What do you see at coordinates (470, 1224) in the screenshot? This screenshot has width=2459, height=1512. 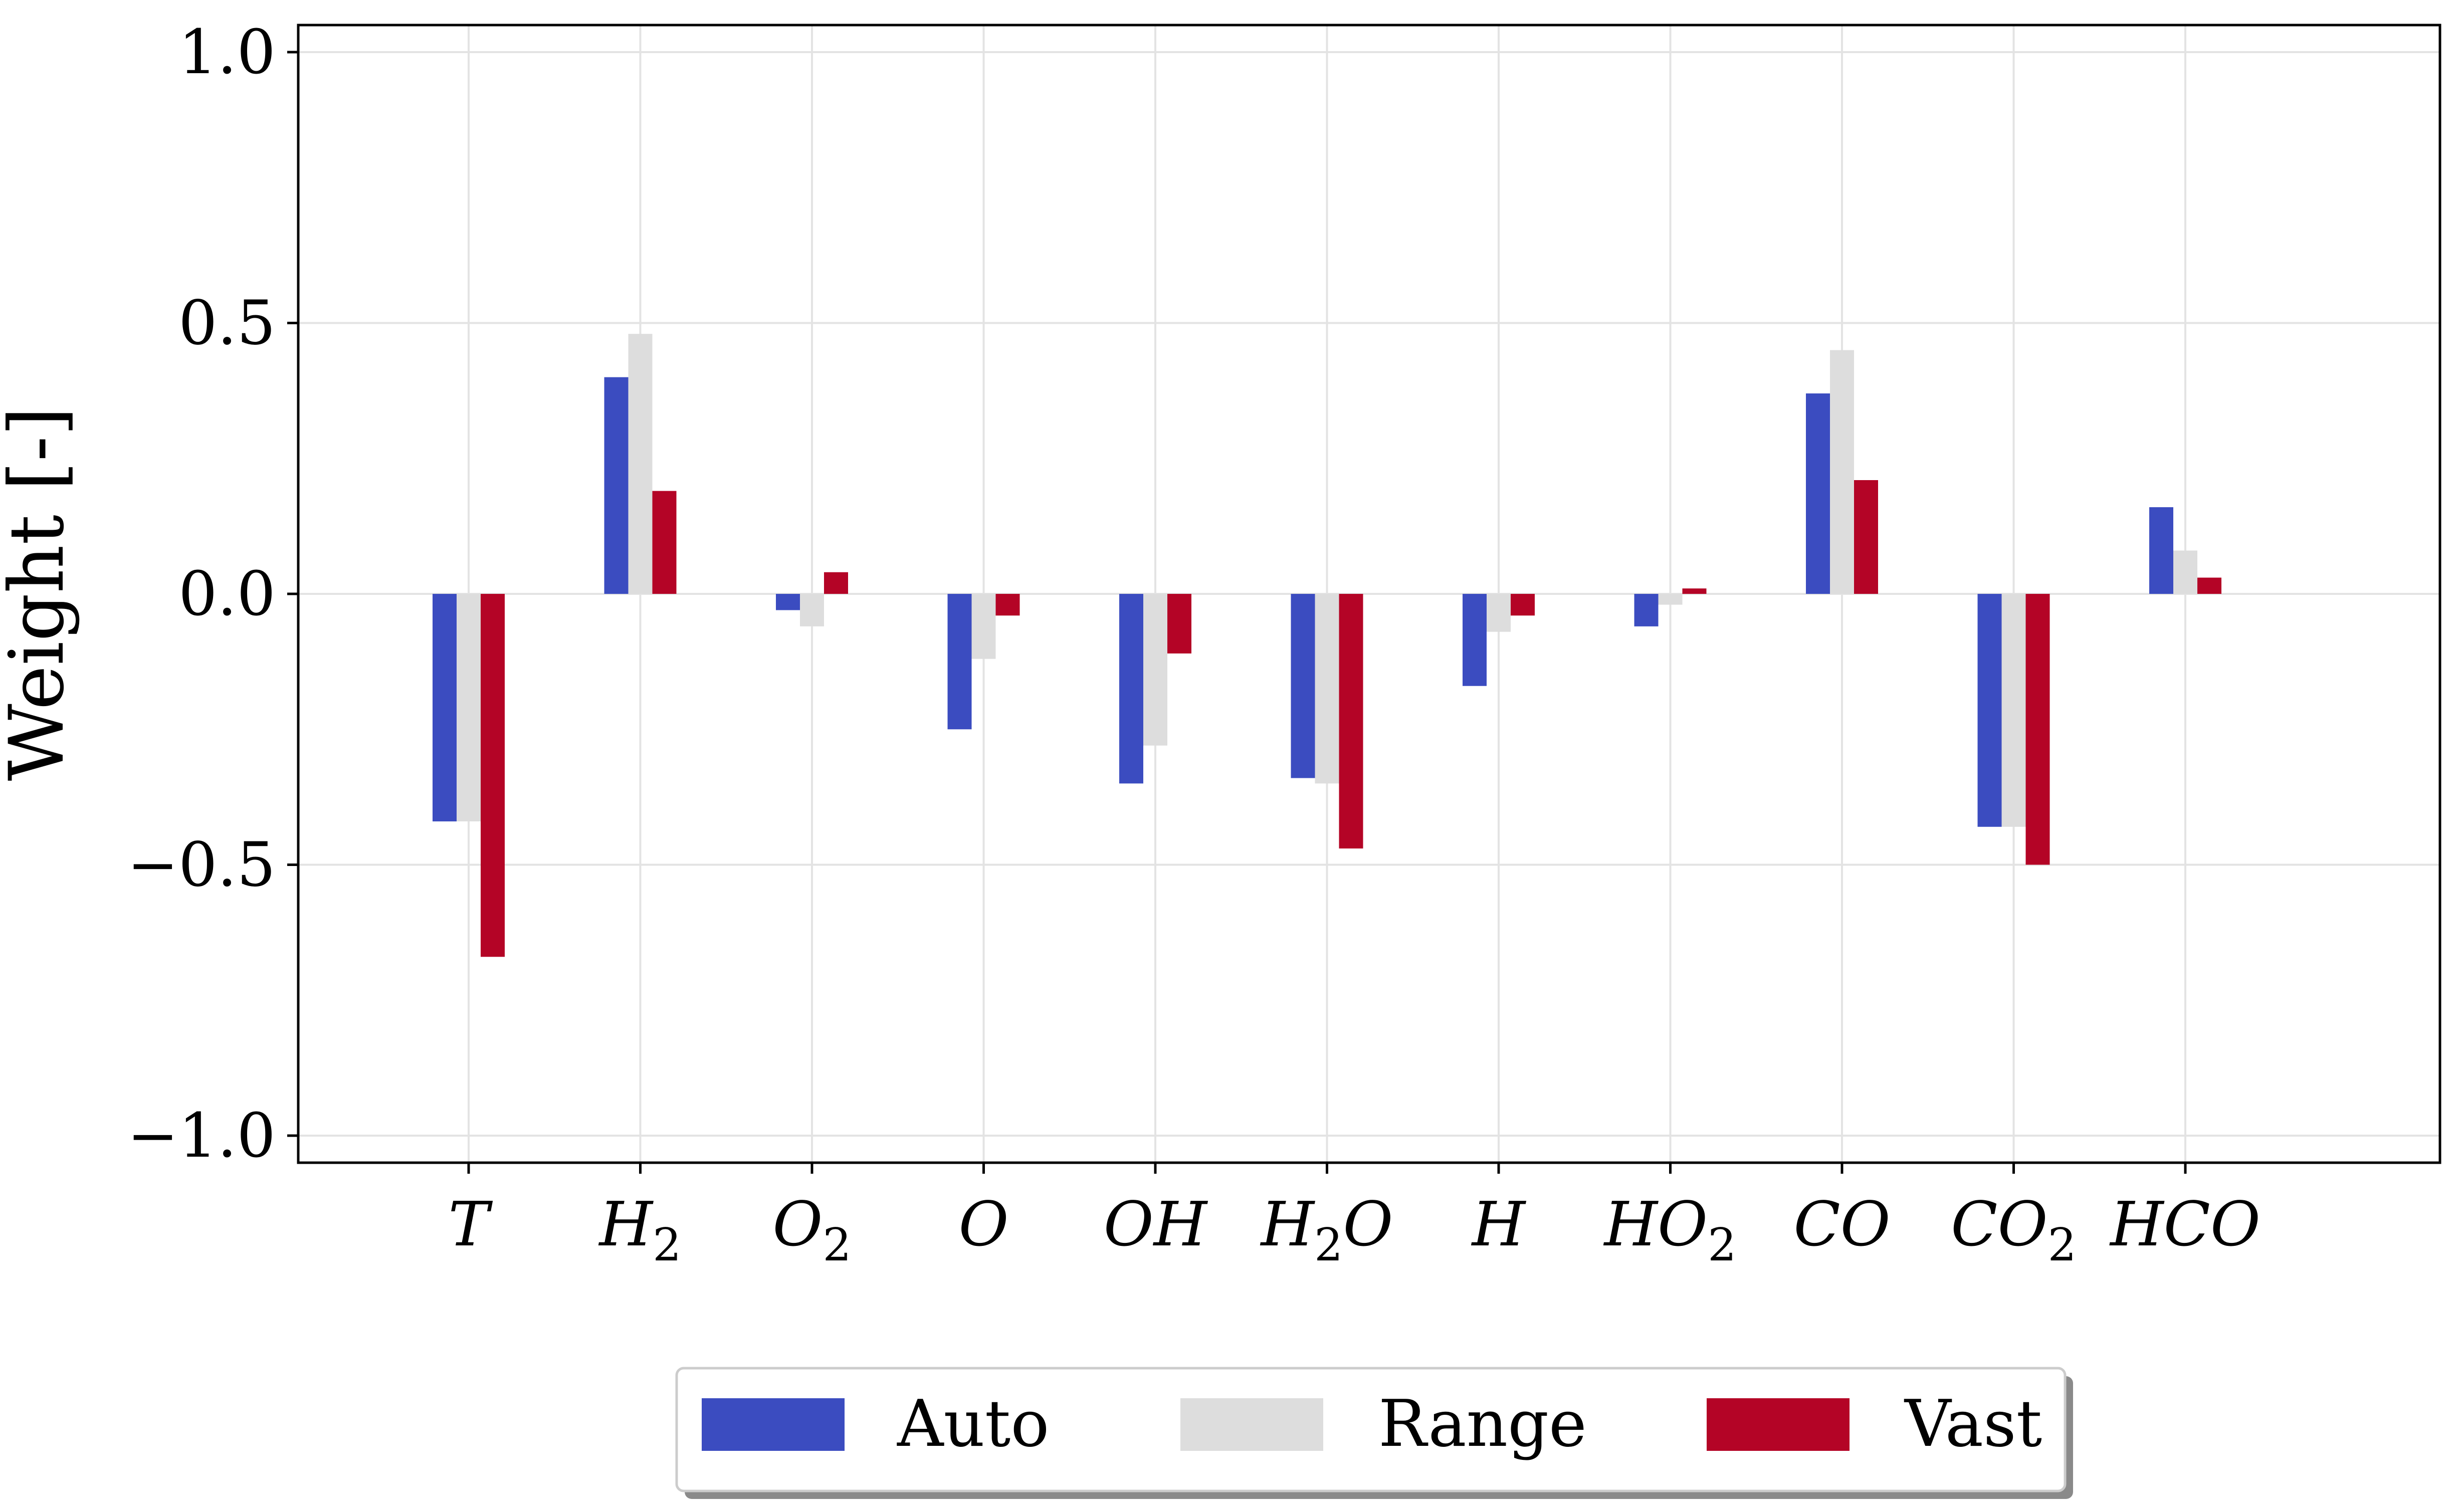 I see `x-tick-label: T` at bounding box center [470, 1224].